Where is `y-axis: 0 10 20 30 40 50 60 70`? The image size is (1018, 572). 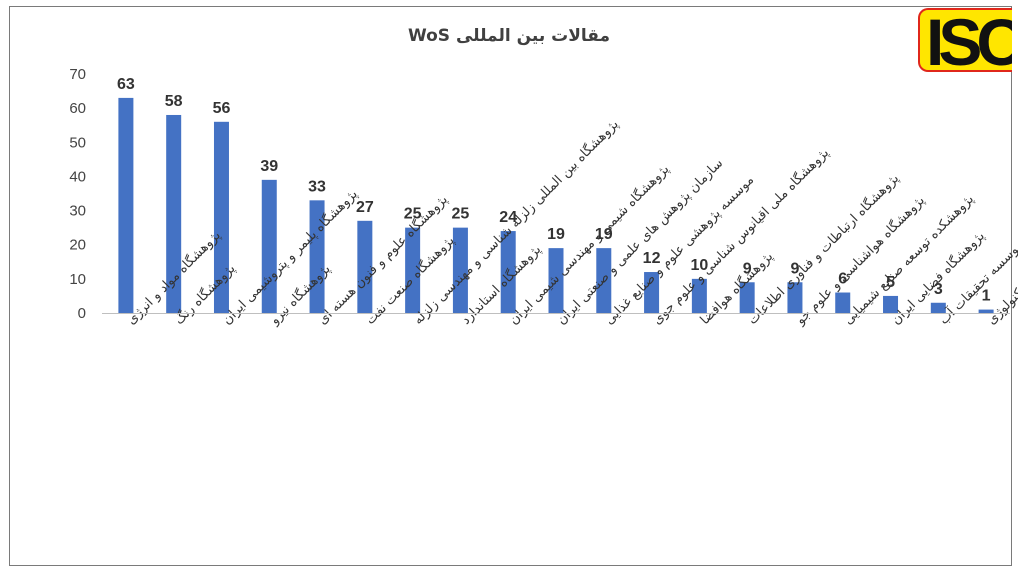
y-axis: 0 10 20 30 40 50 60 70 is located at coordinates (77, 194).